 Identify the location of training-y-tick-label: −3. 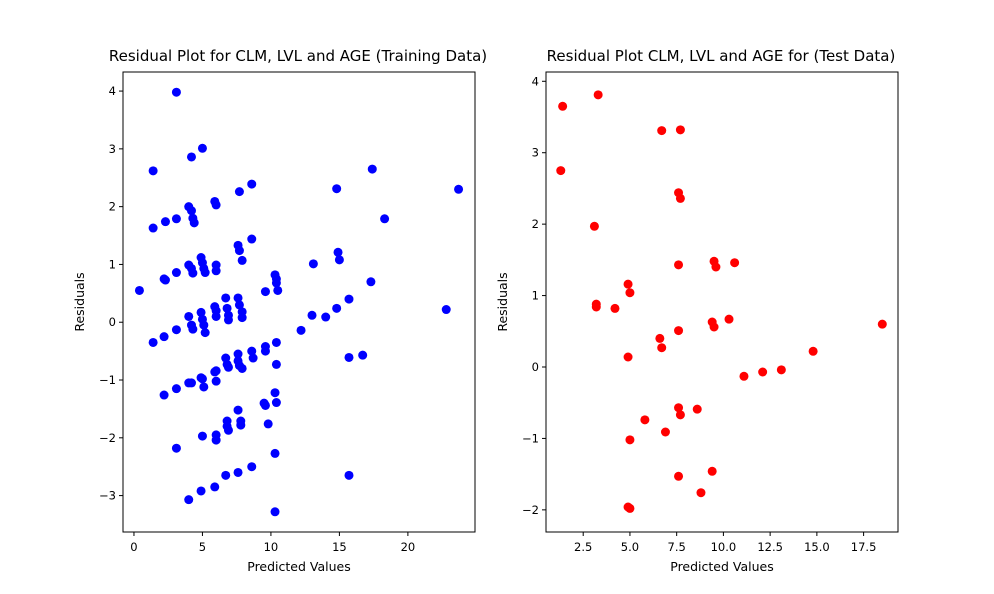
(107, 496).